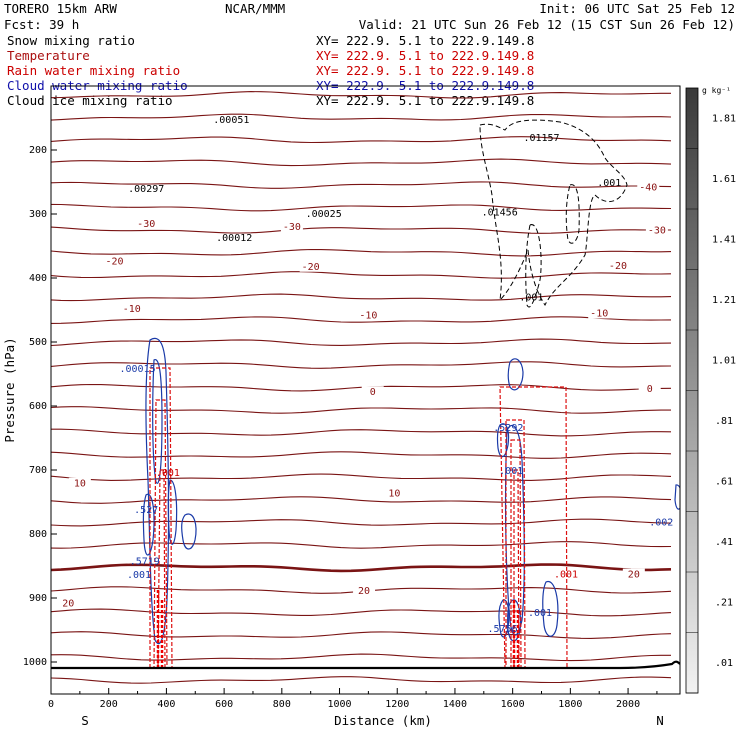  I want to click on model-name: TORERO 15km ARW, so click(60, 8).